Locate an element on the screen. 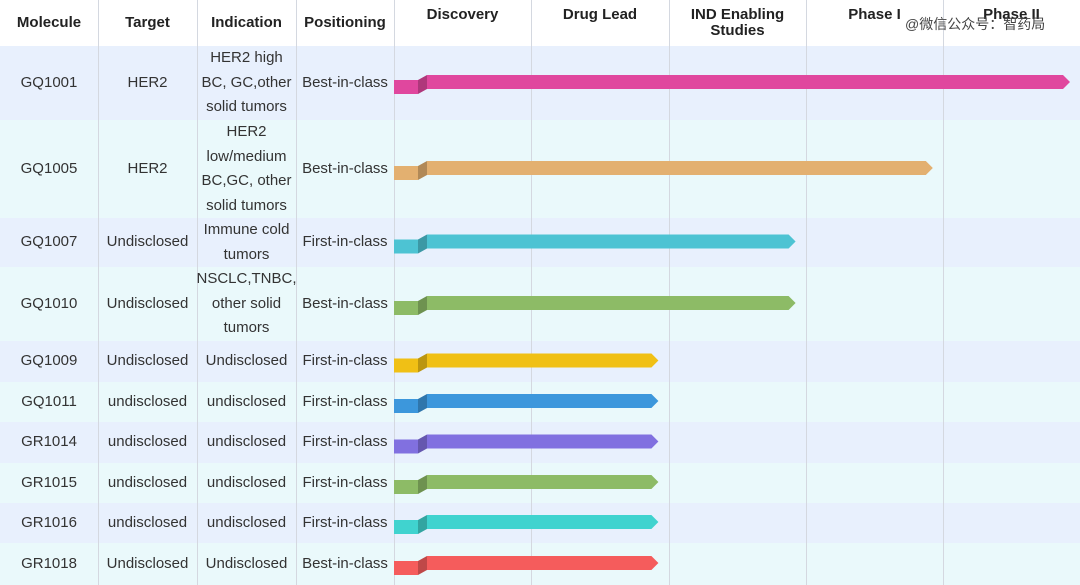 Image resolution: width=1080 pixels, height=585 pixels. watermark: @微信公众号：智药局 is located at coordinates (975, 24).